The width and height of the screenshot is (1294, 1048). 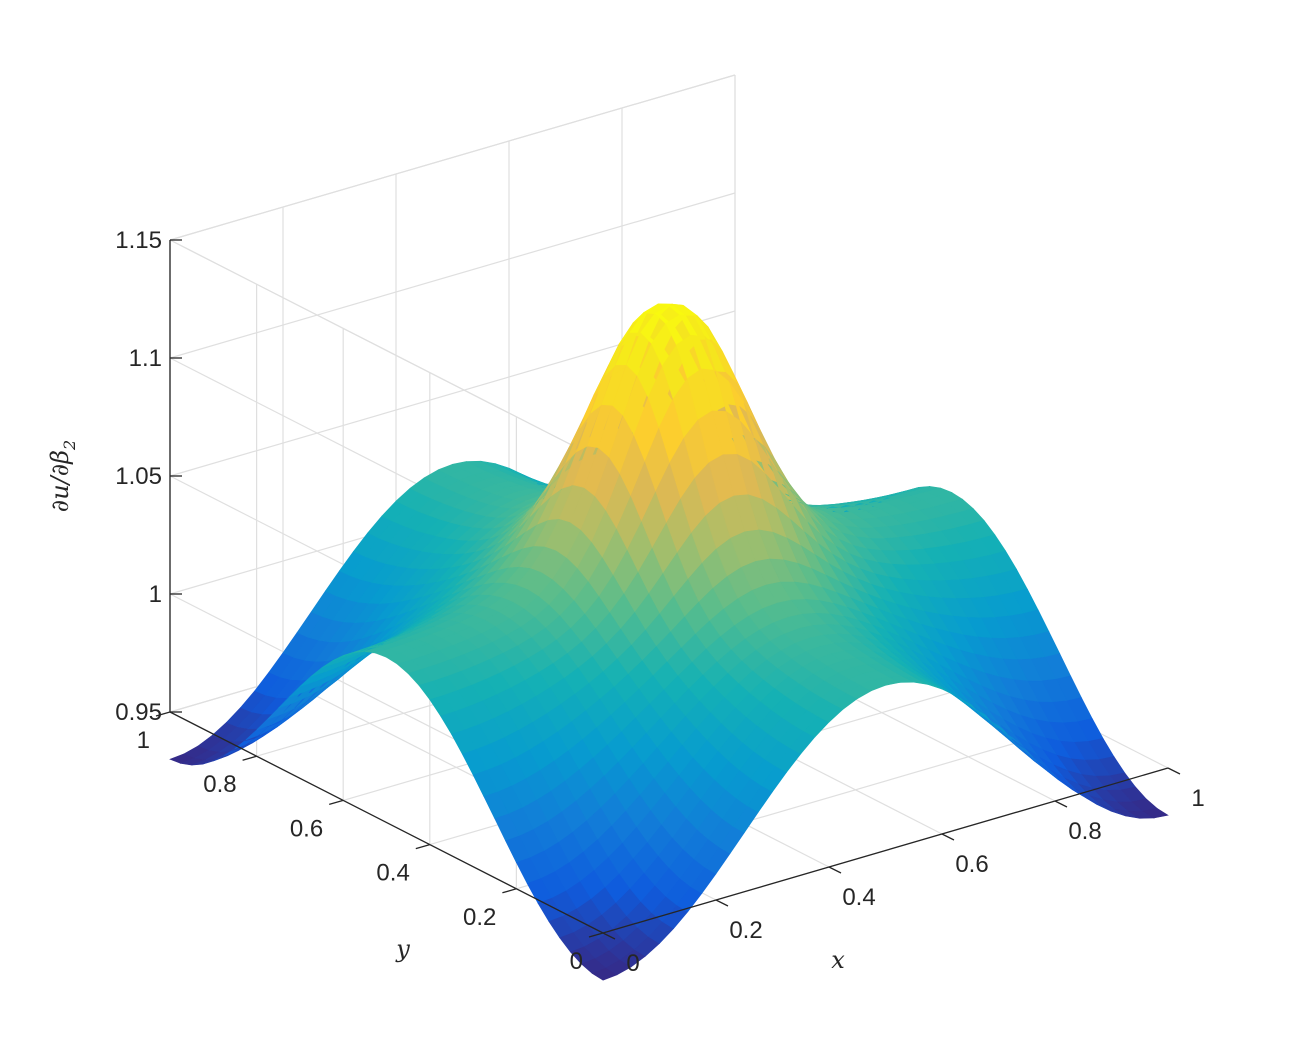 What do you see at coordinates (138, 240) in the screenshot?
I see `z-tick-label: 1.15` at bounding box center [138, 240].